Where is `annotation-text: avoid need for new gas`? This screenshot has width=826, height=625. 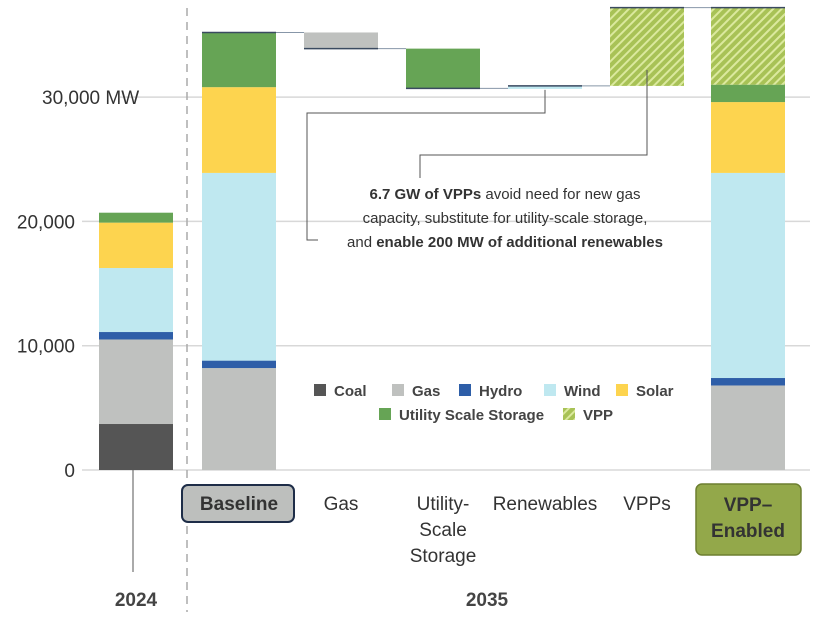 annotation-text: avoid need for new gas is located at coordinates (560, 194).